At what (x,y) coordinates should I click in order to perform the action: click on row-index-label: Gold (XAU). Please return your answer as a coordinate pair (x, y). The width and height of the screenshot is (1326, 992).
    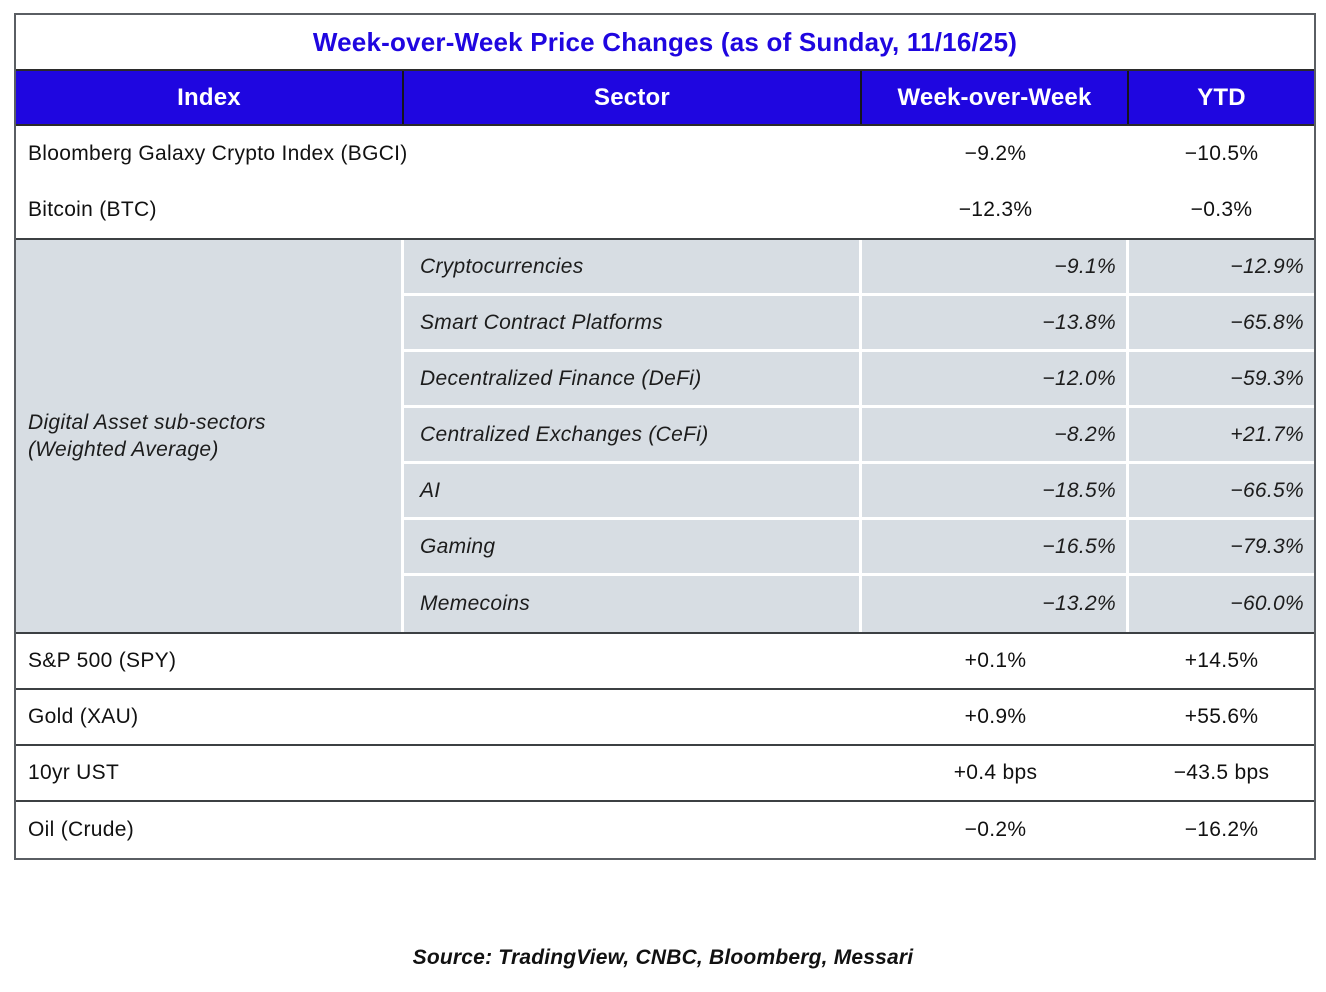
    Looking at the image, I should click on (83, 716).